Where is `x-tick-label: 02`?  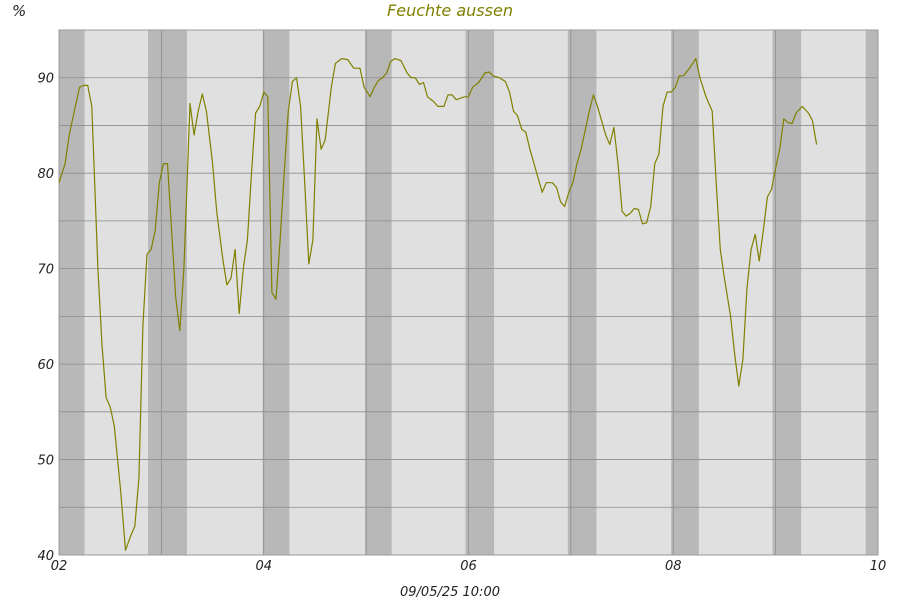 x-tick-label: 02 is located at coordinates (59, 566).